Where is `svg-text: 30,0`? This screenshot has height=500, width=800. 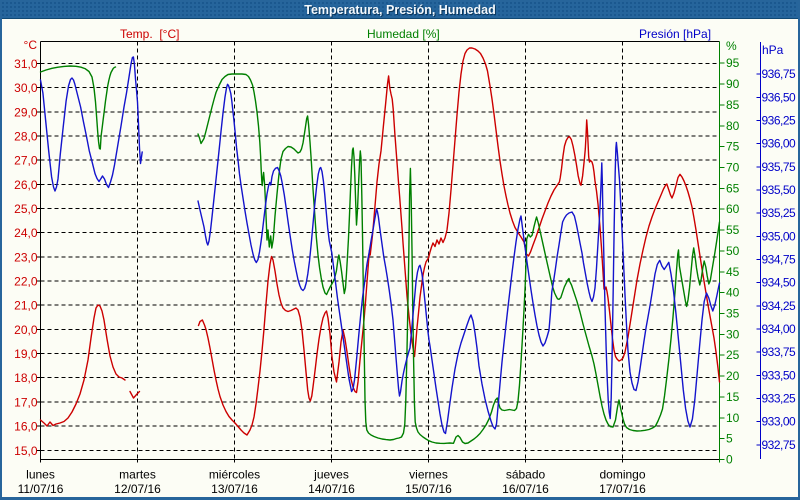 svg-text: 30,0 is located at coordinates (26, 88).